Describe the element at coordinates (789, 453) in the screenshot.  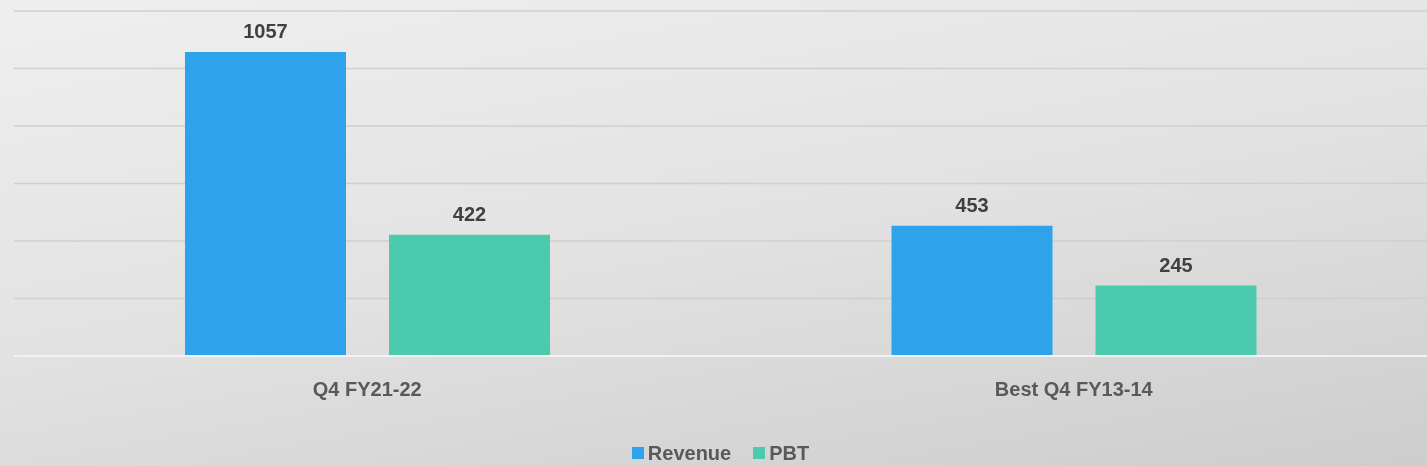
I see `legend-label: PBT` at that location.